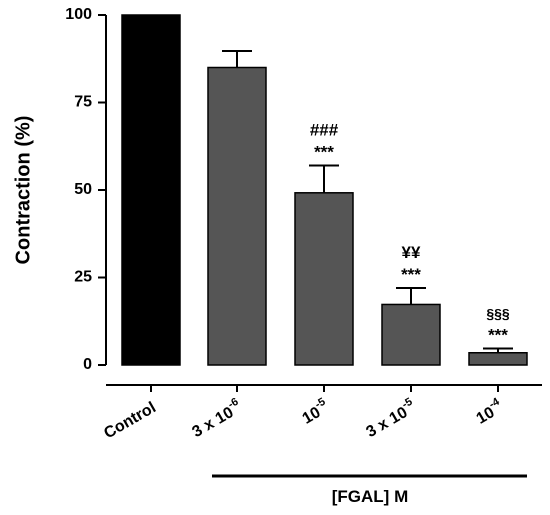 The width and height of the screenshot is (550, 515). Describe the element at coordinates (23, 190) in the screenshot. I see `y-axis-title: Contraction (%)` at that location.